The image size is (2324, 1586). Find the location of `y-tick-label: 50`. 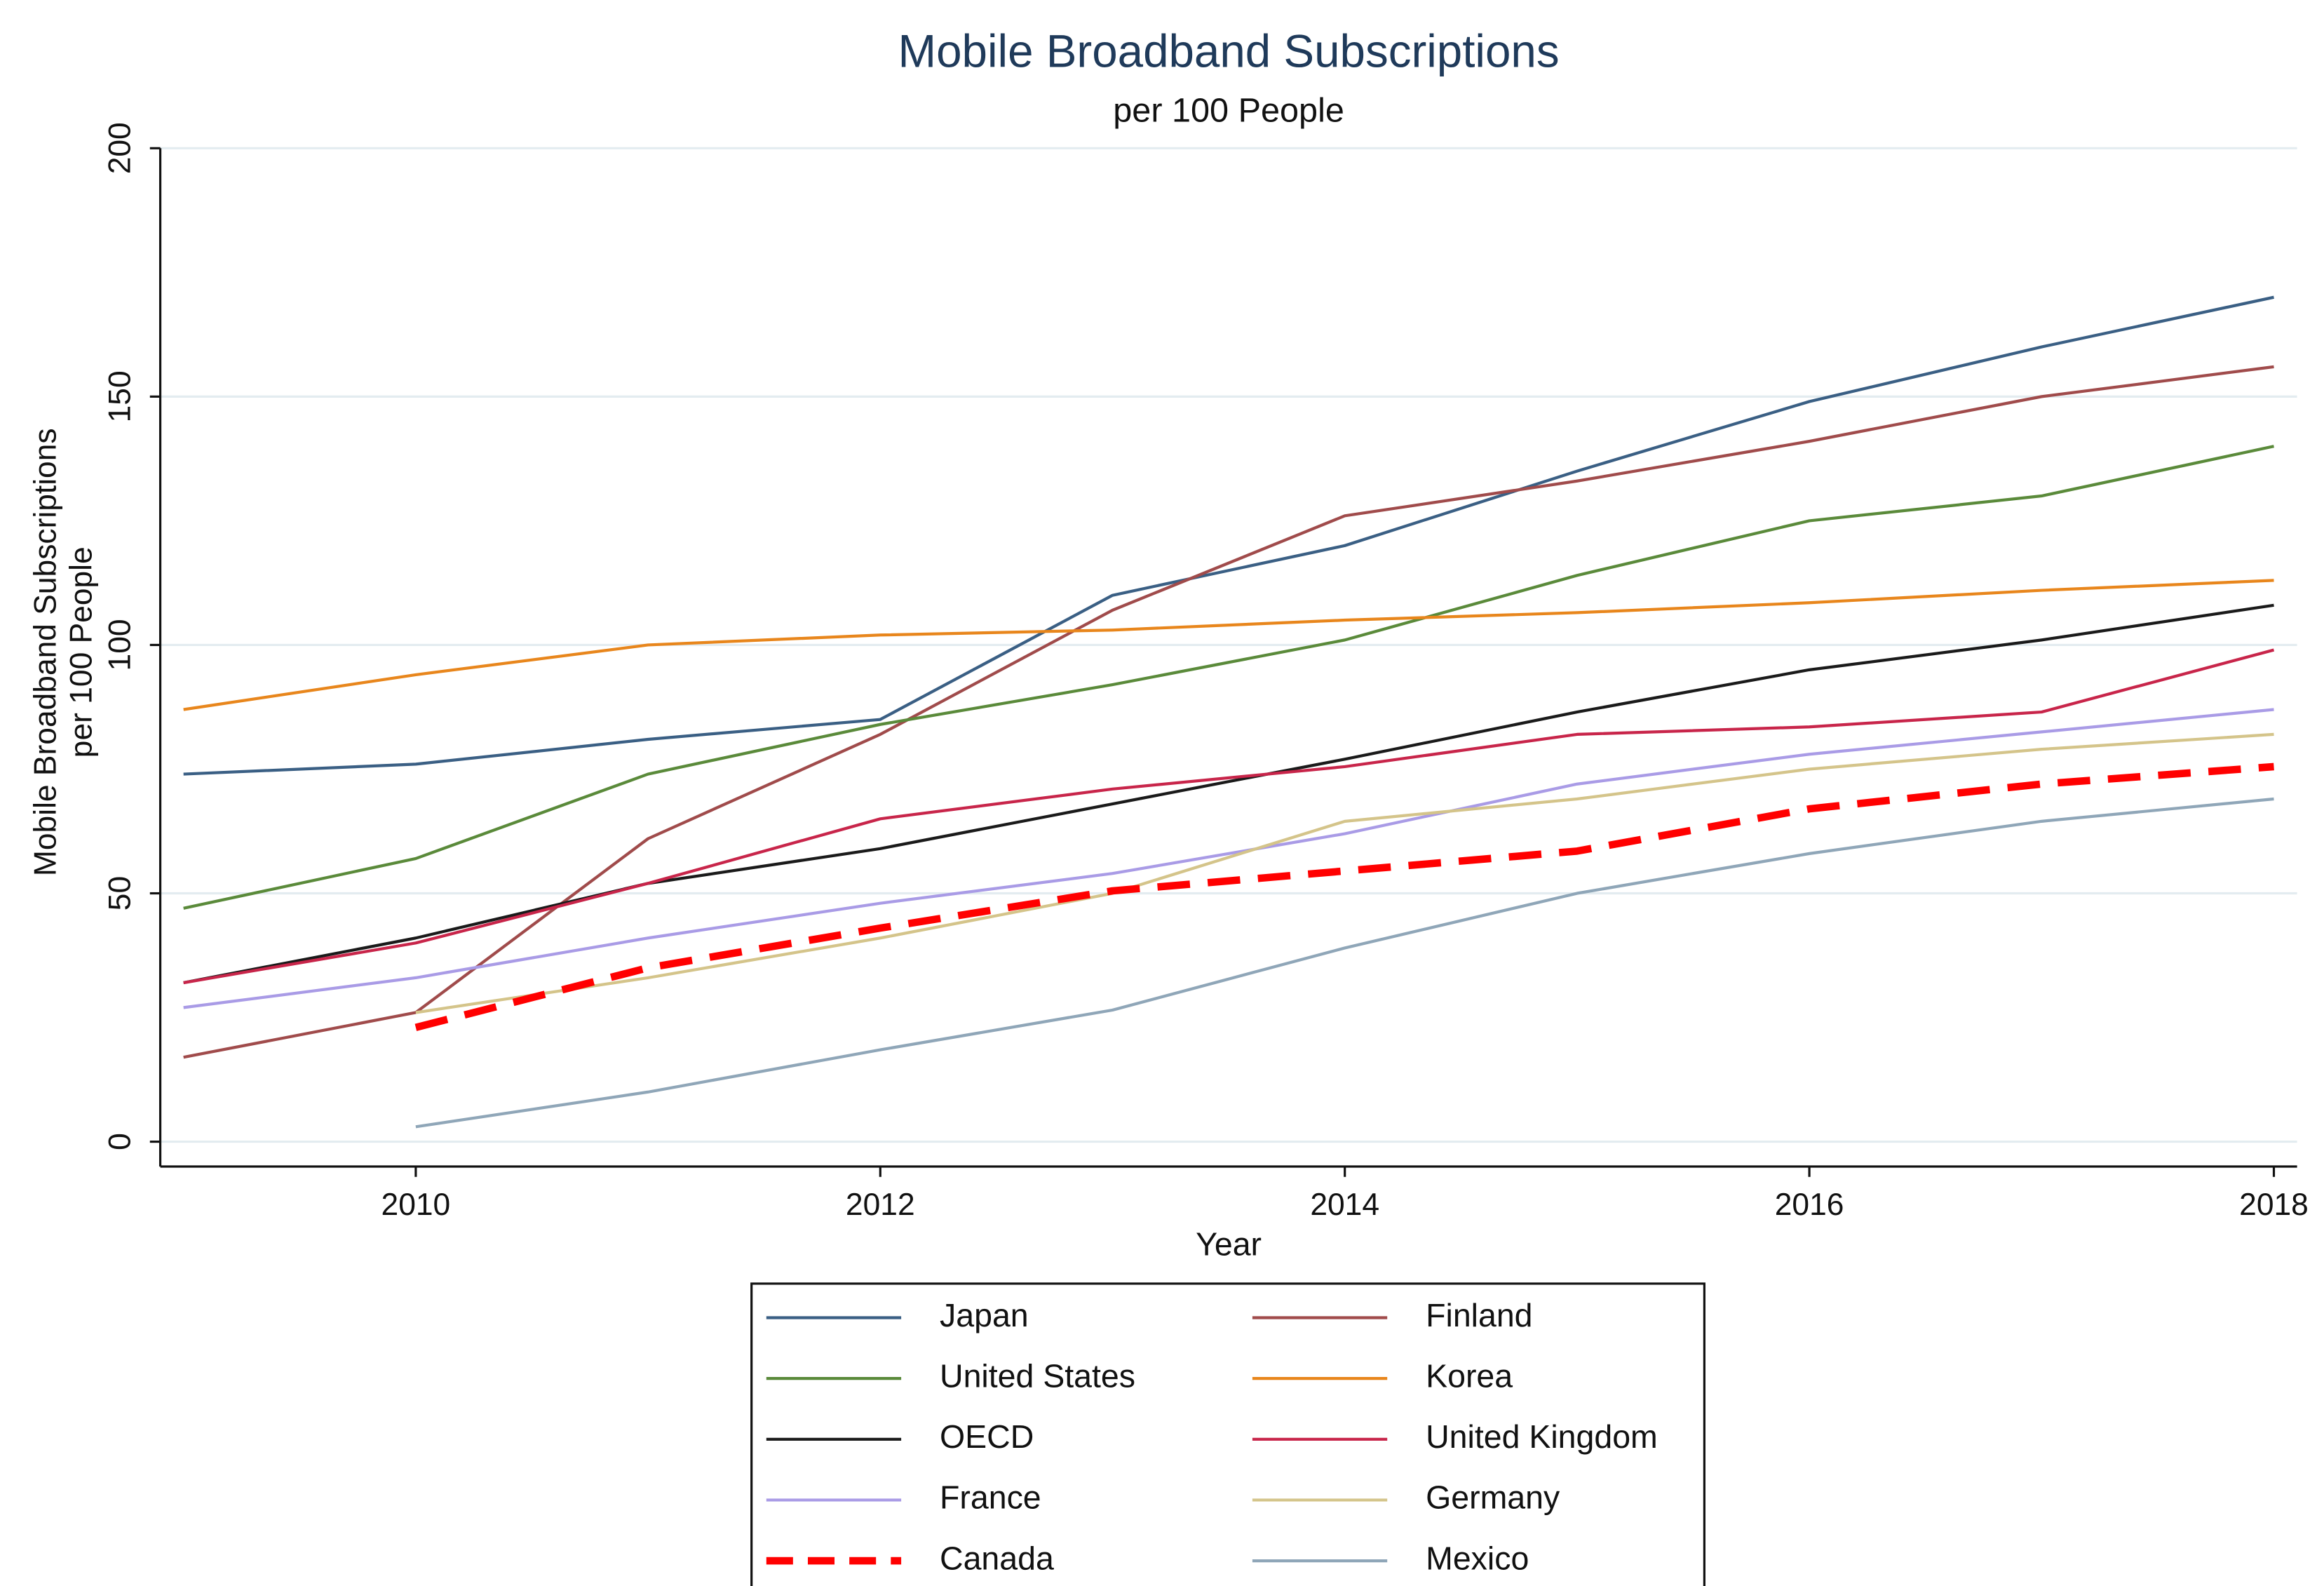

y-tick-label: 50 is located at coordinates (119, 893).